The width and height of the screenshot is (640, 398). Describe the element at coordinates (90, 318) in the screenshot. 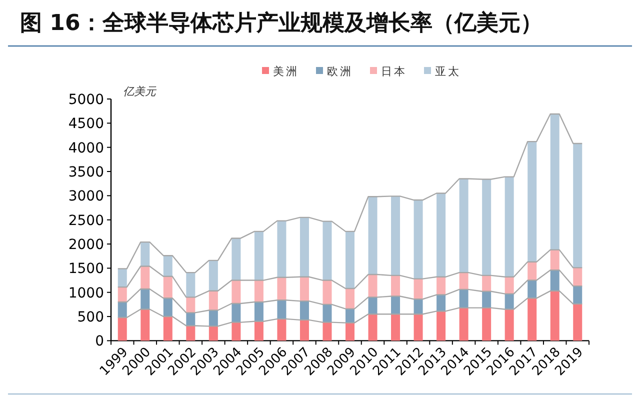

I see `y-tick-label: 500` at that location.